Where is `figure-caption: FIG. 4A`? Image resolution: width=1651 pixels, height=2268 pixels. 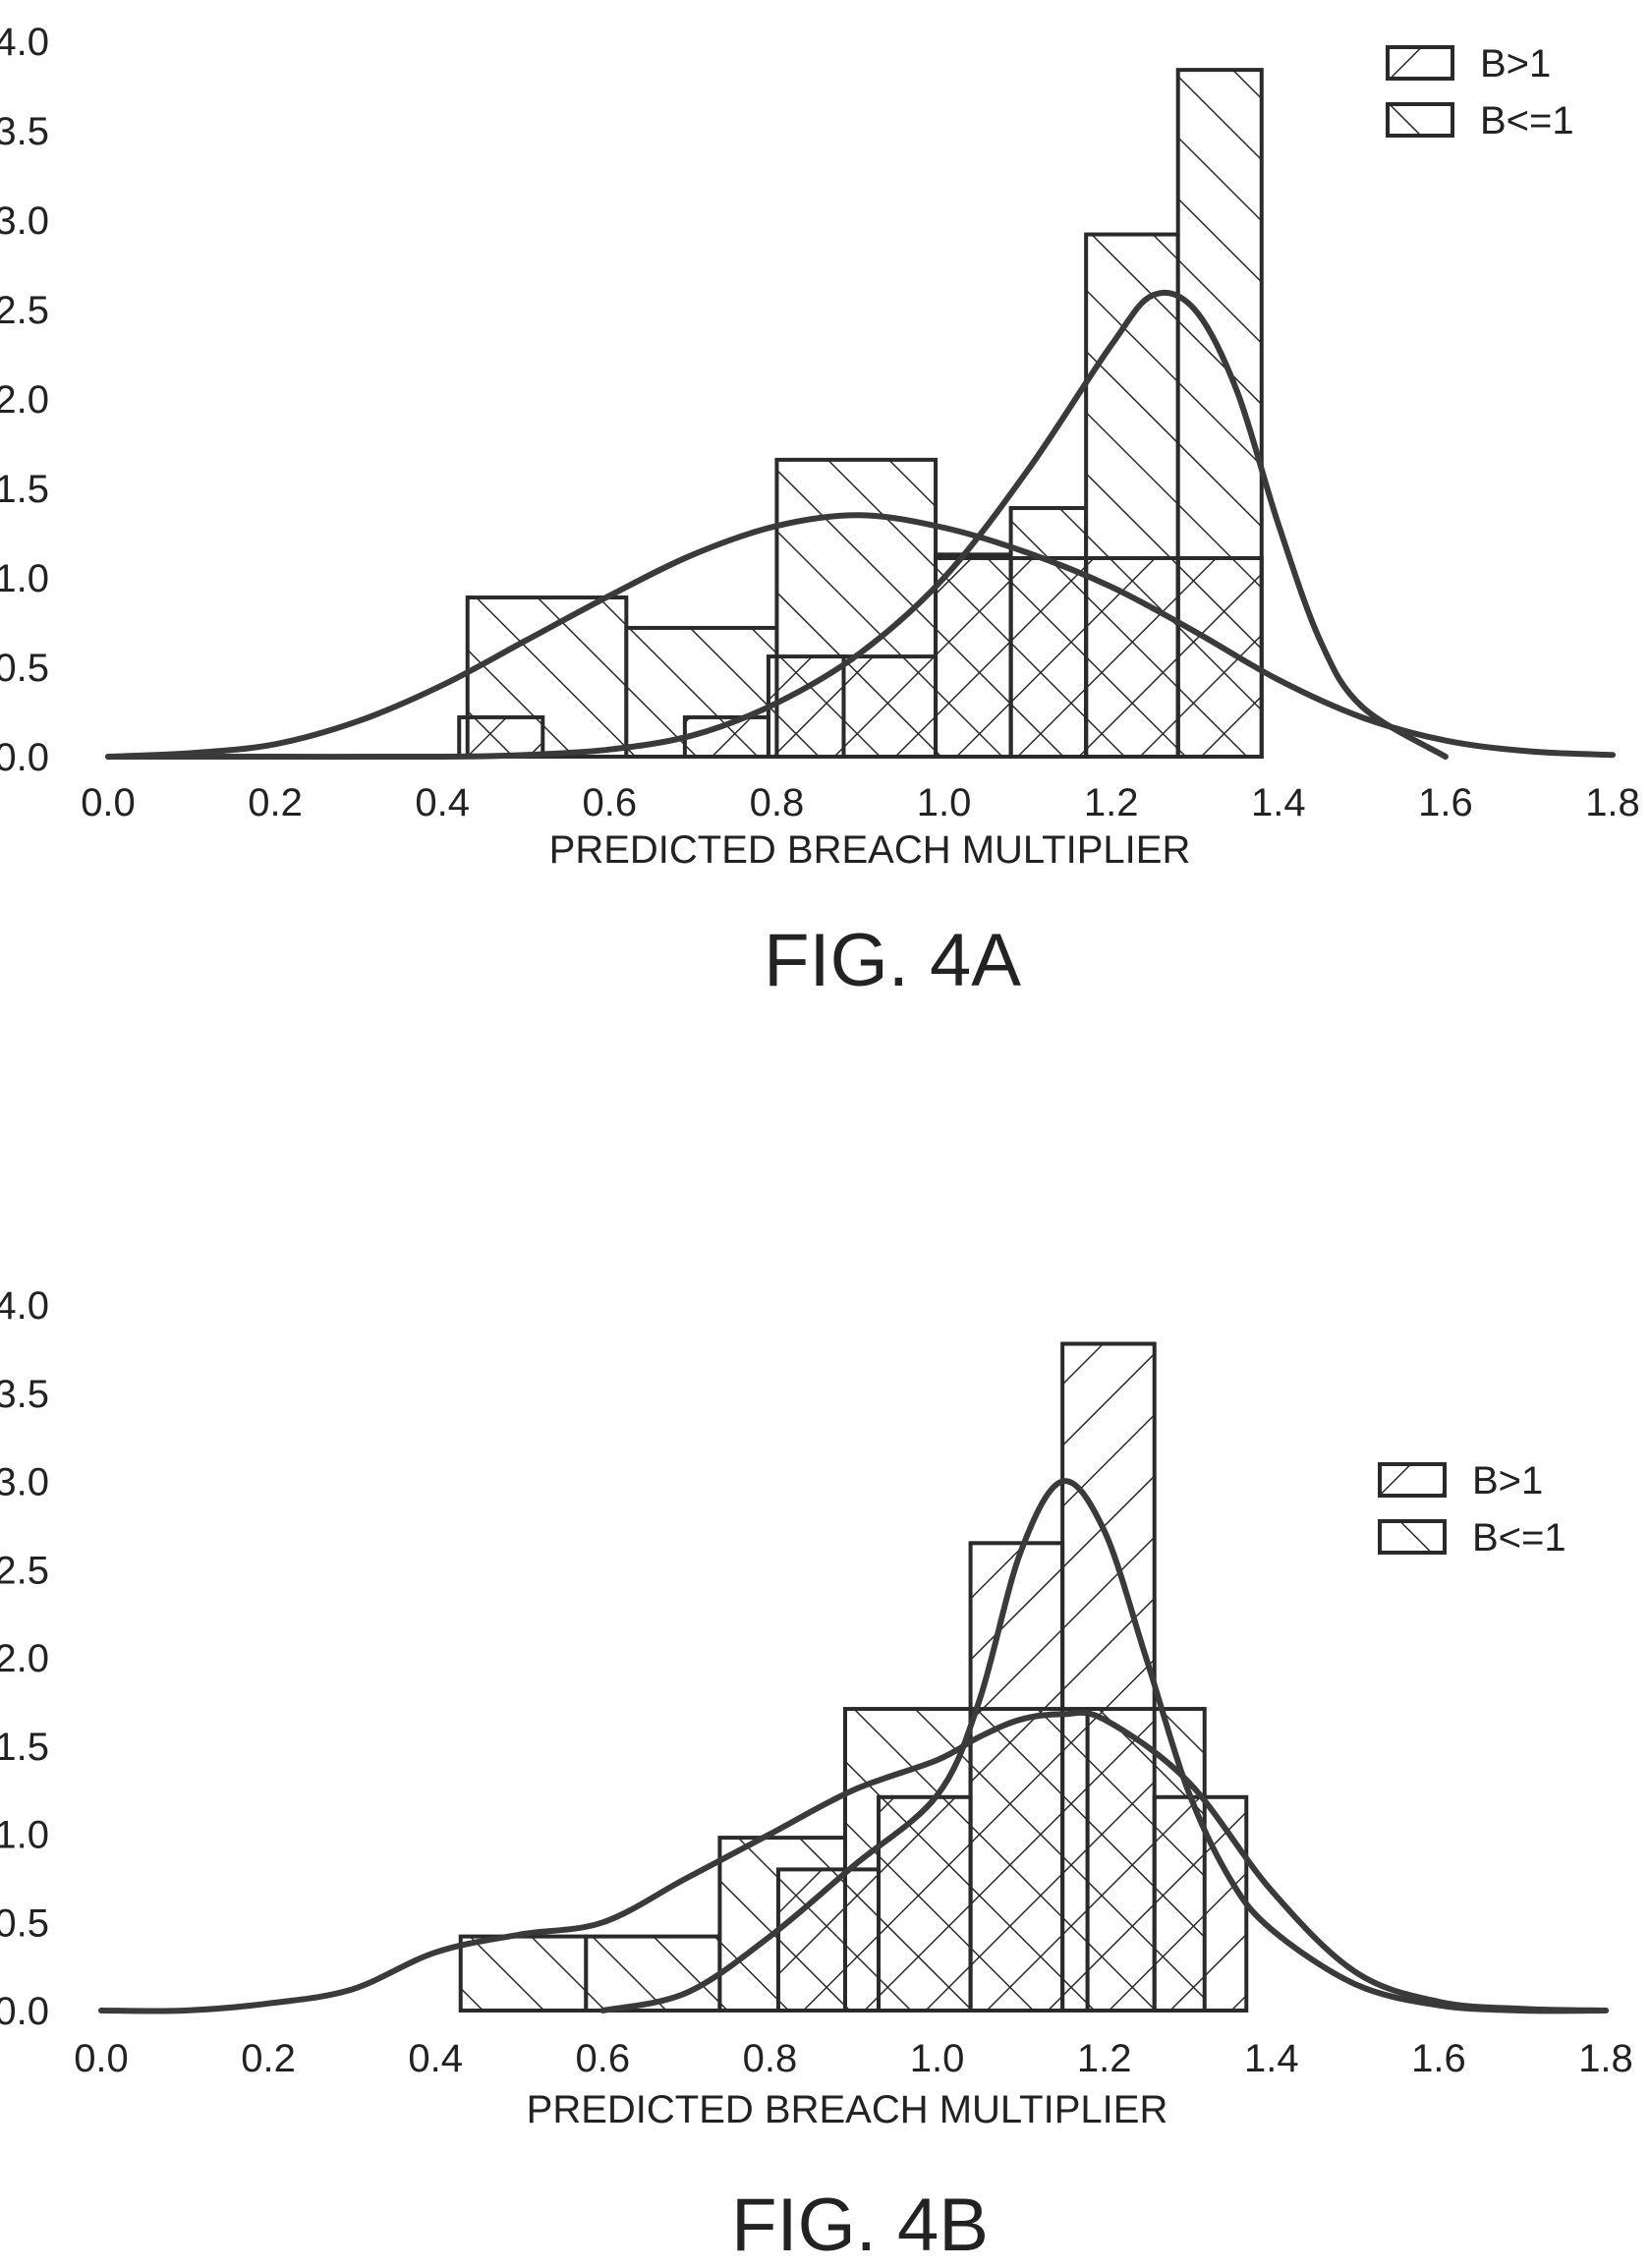 figure-caption: FIG. 4A is located at coordinates (893, 961).